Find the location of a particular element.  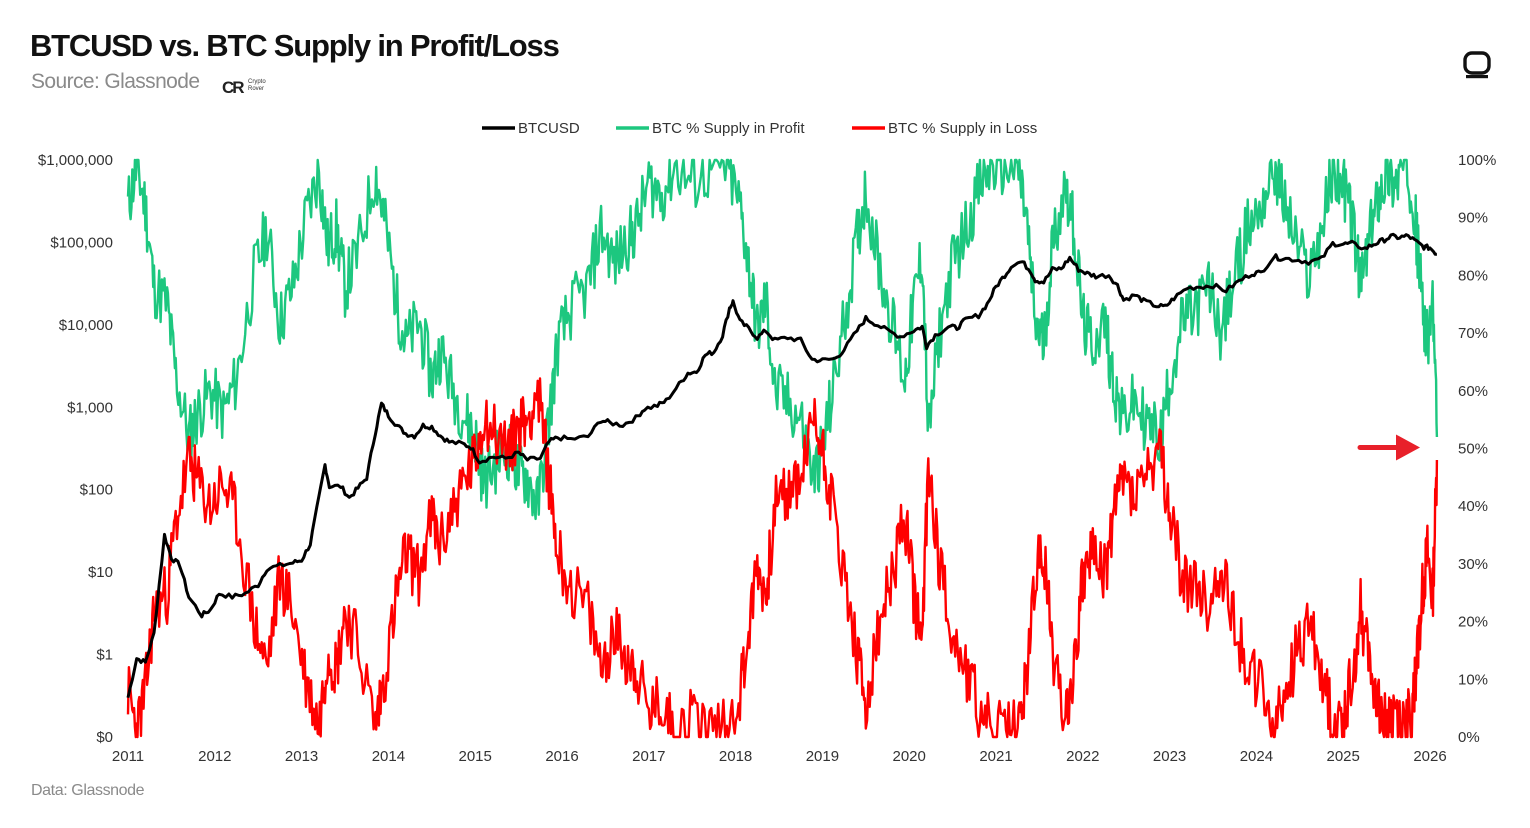

x-tick-label: 2015 is located at coordinates (475, 756).